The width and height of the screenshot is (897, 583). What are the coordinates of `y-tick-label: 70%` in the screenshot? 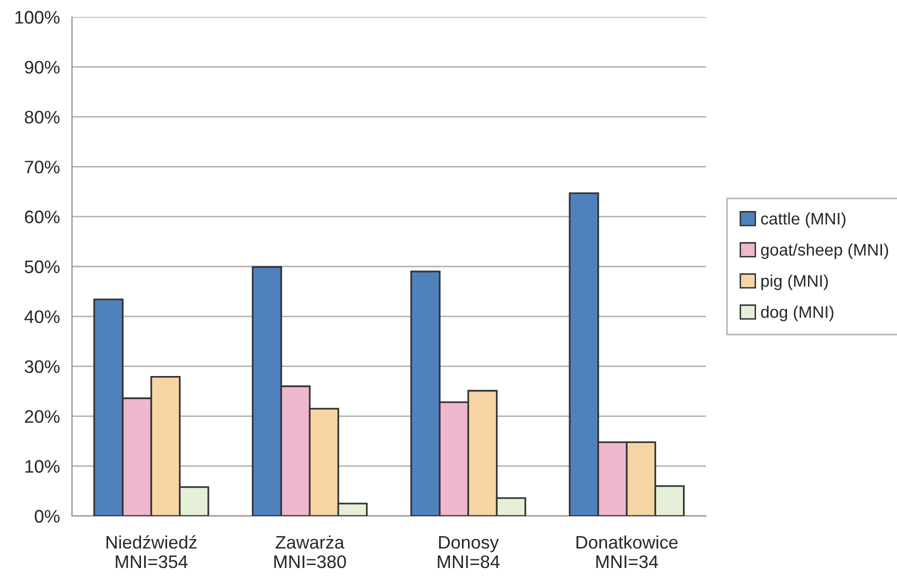 It's located at (42, 167).